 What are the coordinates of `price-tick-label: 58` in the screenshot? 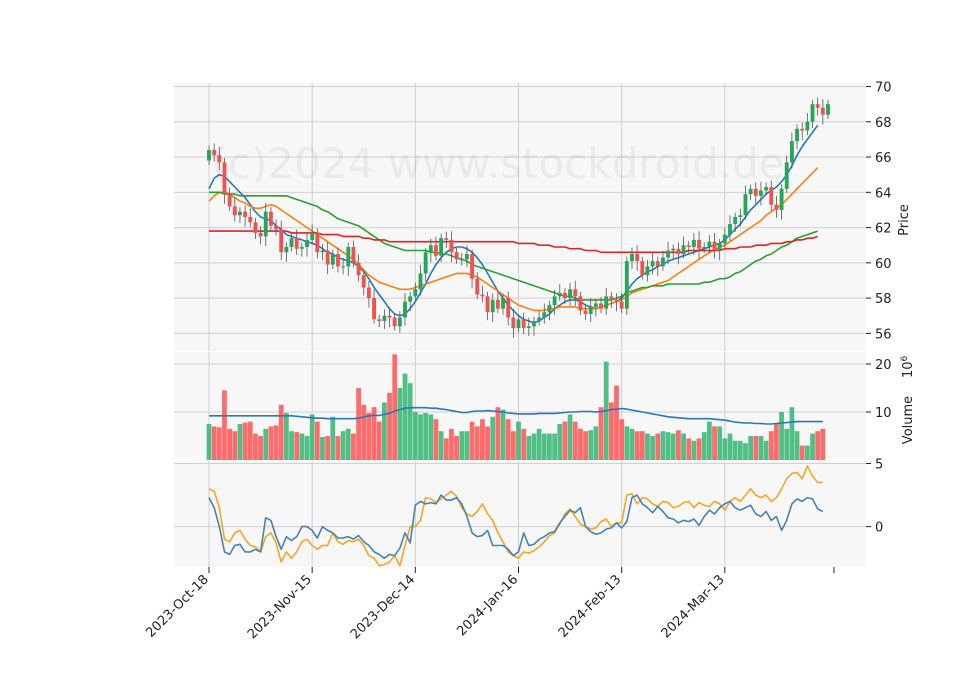 It's located at (883, 299).